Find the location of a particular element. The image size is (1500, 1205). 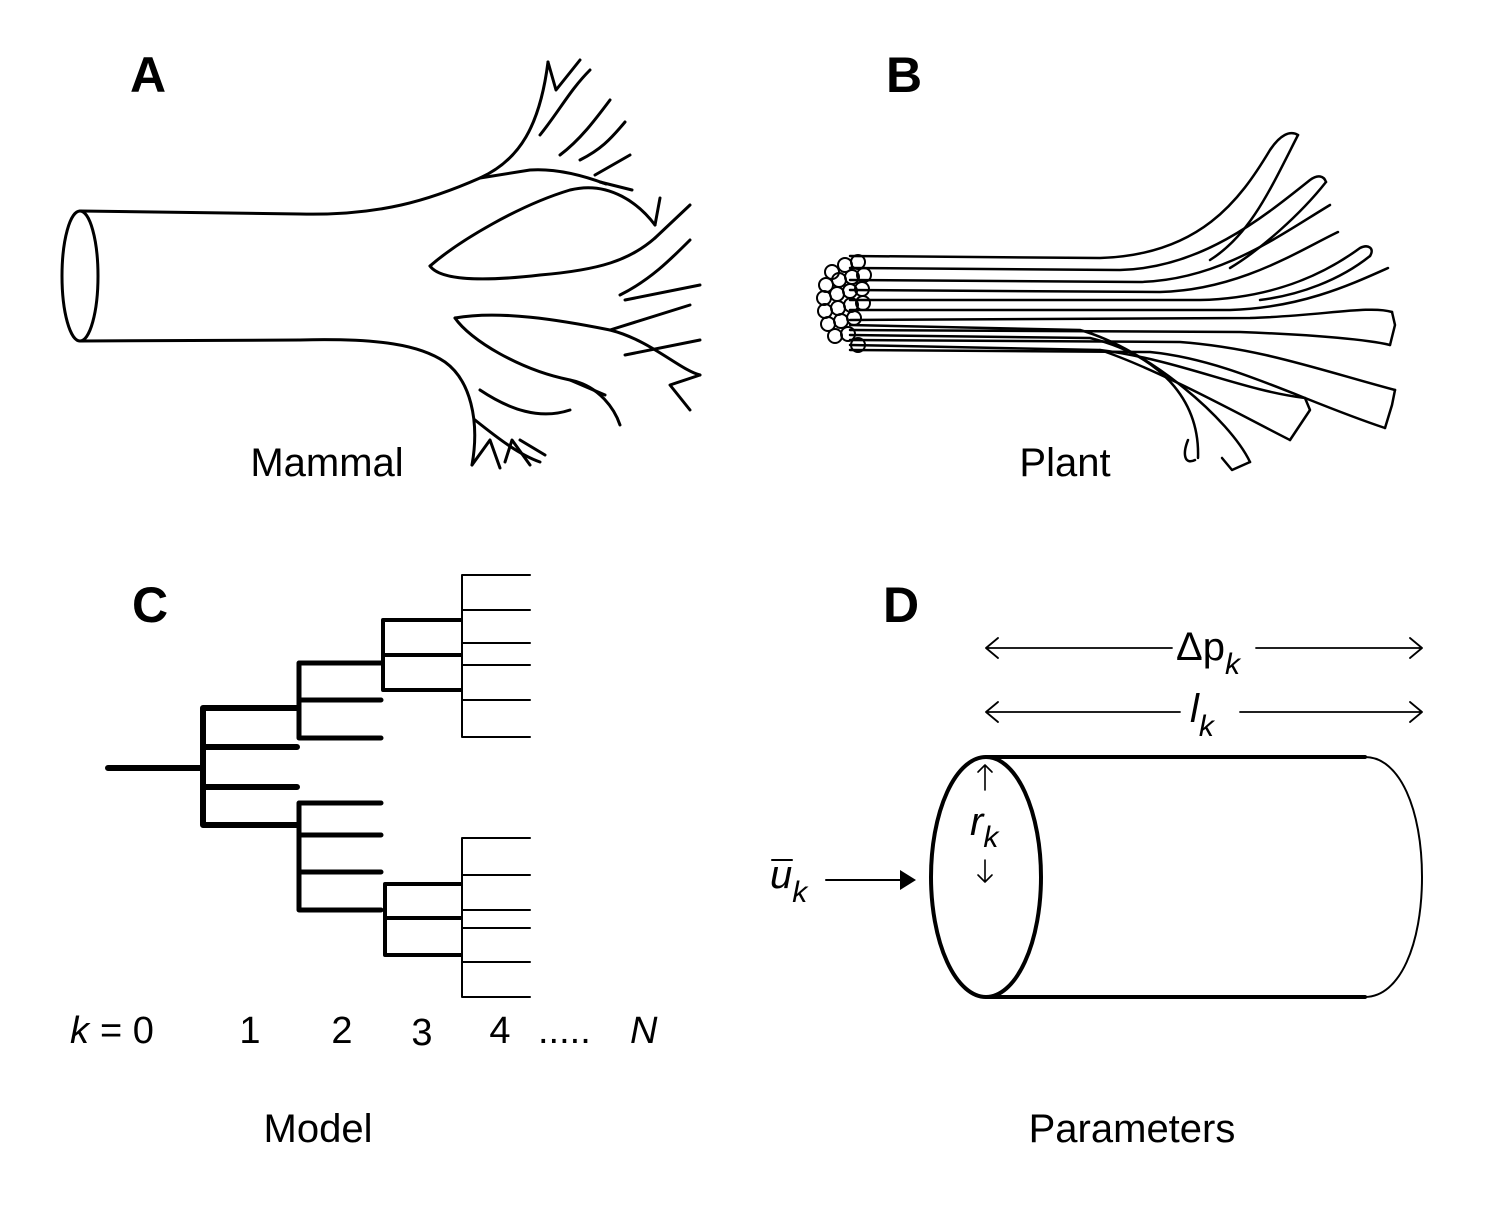

level-label-1: 1 is located at coordinates (249, 1031).